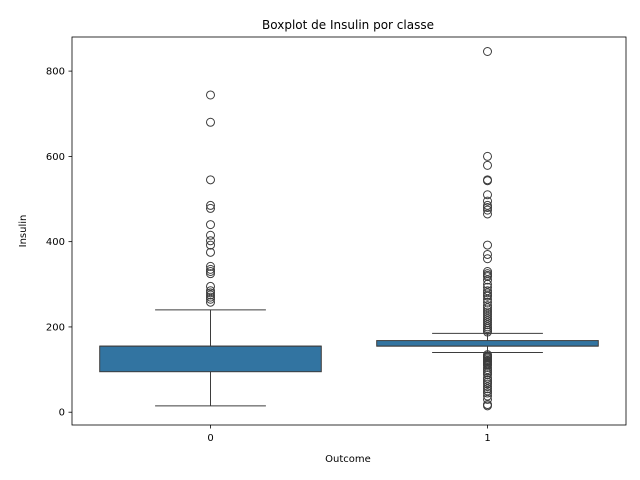  What do you see at coordinates (62, 413) in the screenshot?
I see `y-tick-label: 0` at bounding box center [62, 413].